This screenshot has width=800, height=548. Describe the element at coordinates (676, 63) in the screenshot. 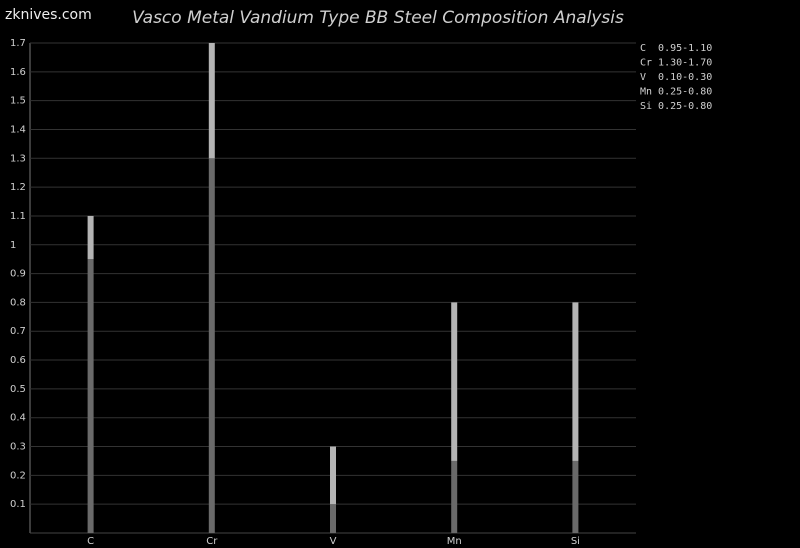

I see `legend-entry: Cr 1.30-1.70` at that location.